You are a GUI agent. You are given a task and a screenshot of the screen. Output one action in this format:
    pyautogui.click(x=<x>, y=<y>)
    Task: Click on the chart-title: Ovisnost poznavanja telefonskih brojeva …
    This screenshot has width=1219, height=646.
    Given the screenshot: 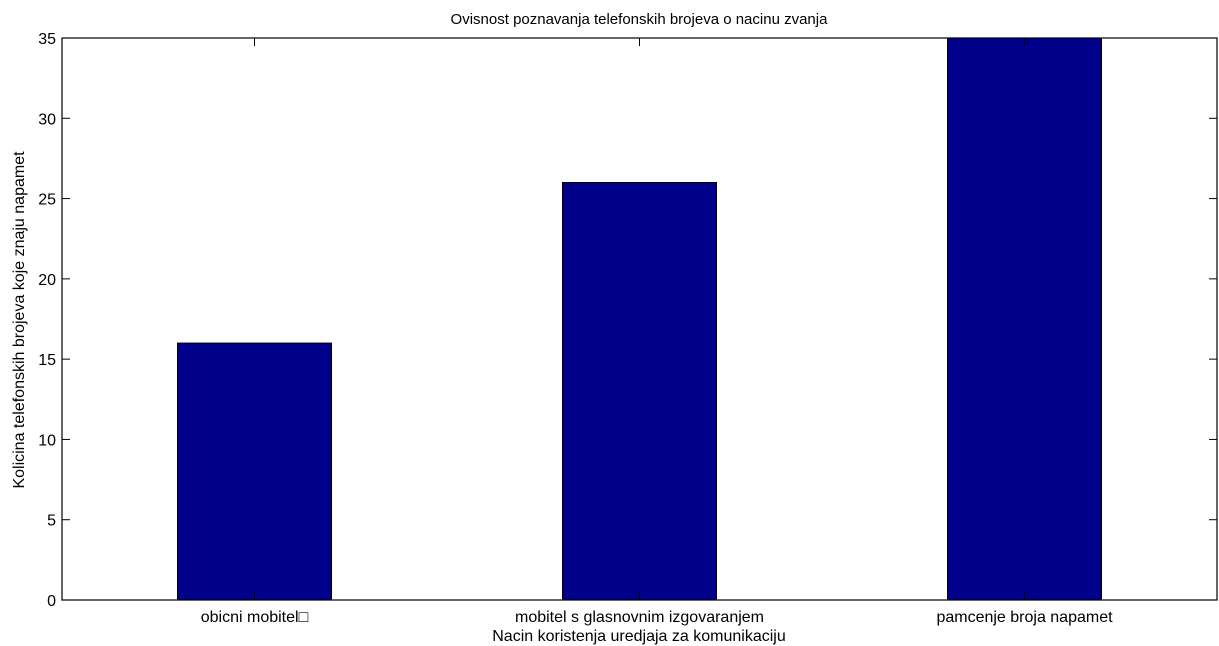 What is the action you would take?
    pyautogui.click(x=640, y=19)
    